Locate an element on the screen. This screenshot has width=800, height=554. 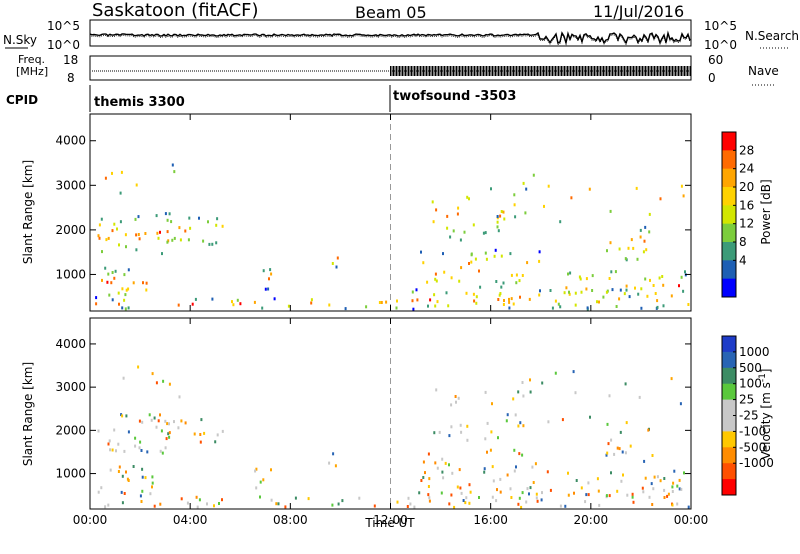
x-tick-label: 00:00 is located at coordinates (90, 520).